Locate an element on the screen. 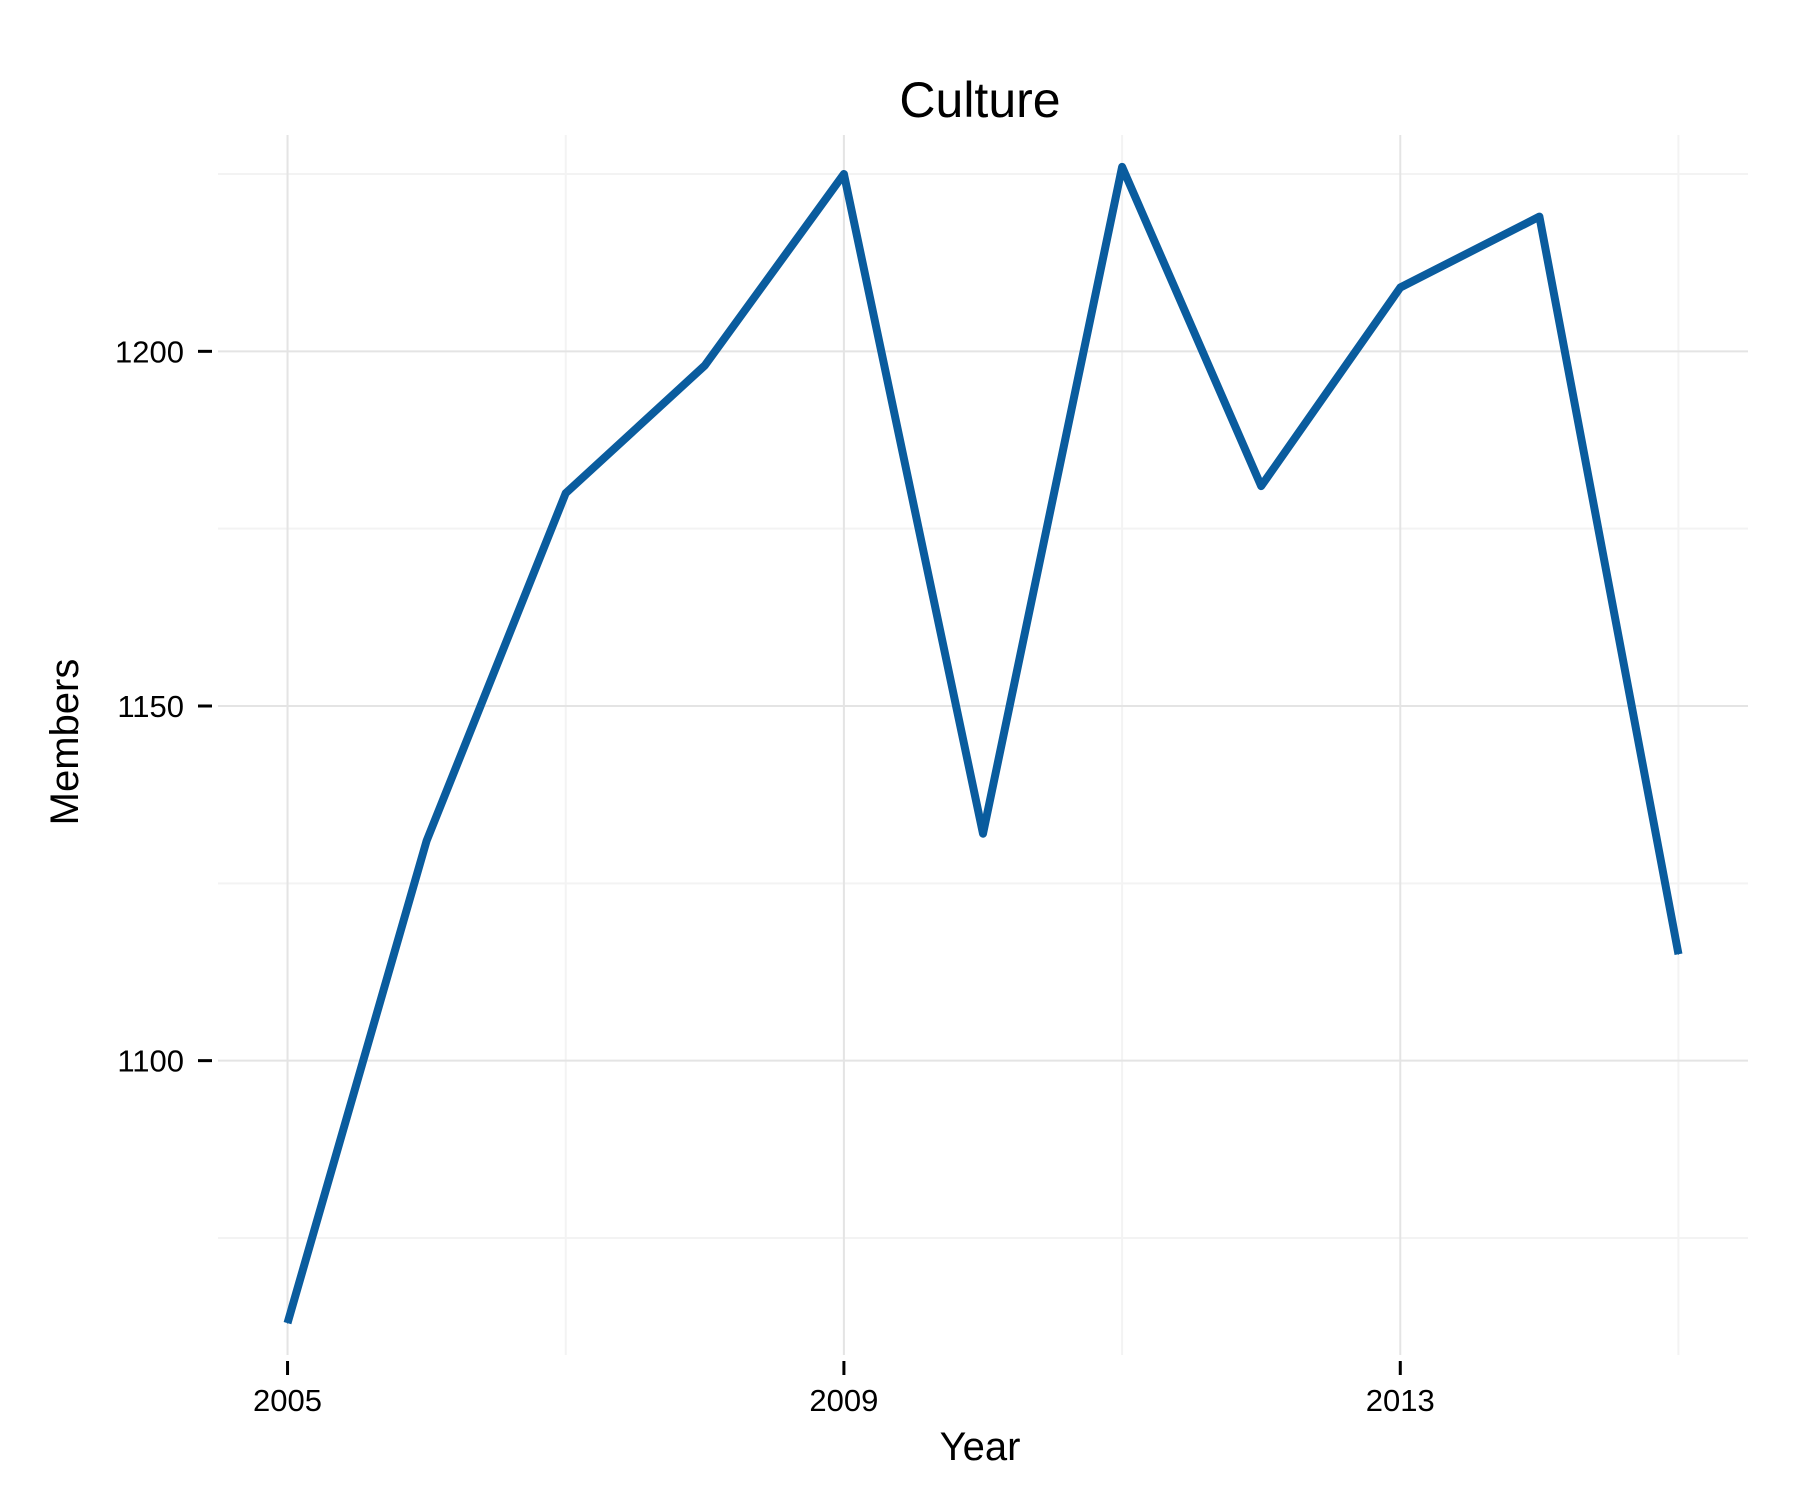  x-tick-label: 2013 is located at coordinates (1400, 1400).